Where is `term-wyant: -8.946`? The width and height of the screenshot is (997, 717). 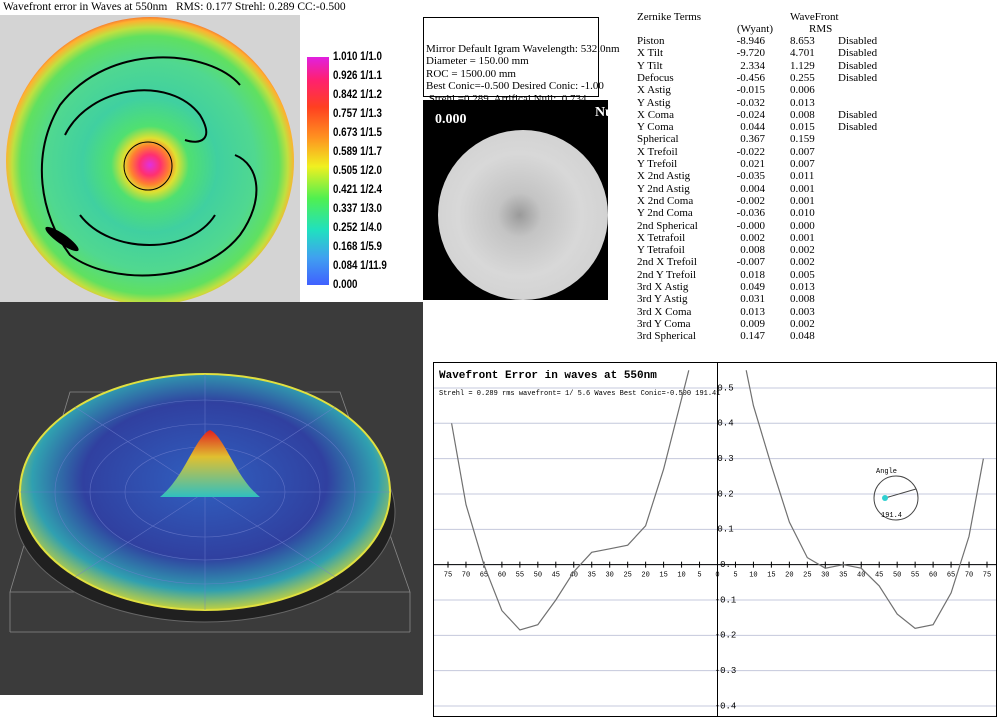
term-wyant: -8.946 is located at coordinates (750, 41).